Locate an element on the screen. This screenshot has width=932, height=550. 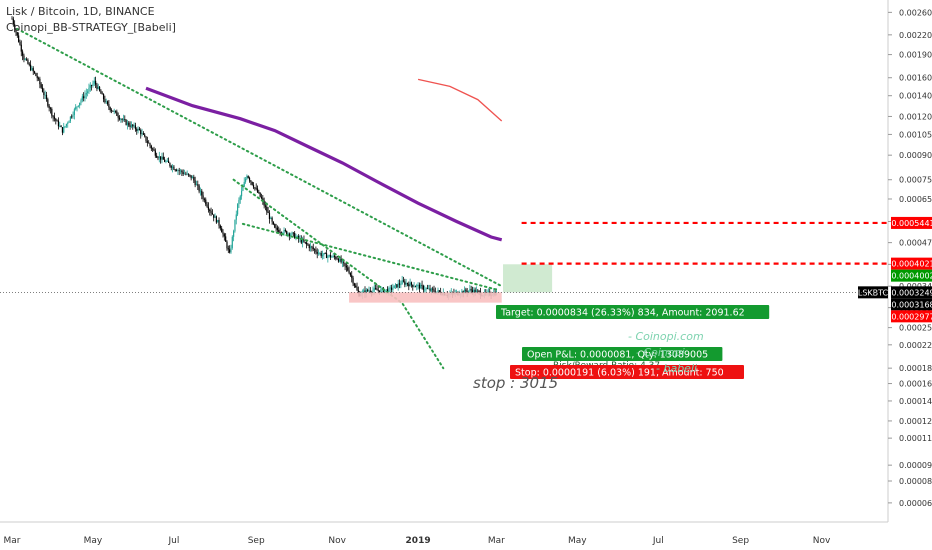
time-axis: Mar May Jul Sep Nov 2019 Mar May Jul Sep Nov is located at coordinates (444, 533).